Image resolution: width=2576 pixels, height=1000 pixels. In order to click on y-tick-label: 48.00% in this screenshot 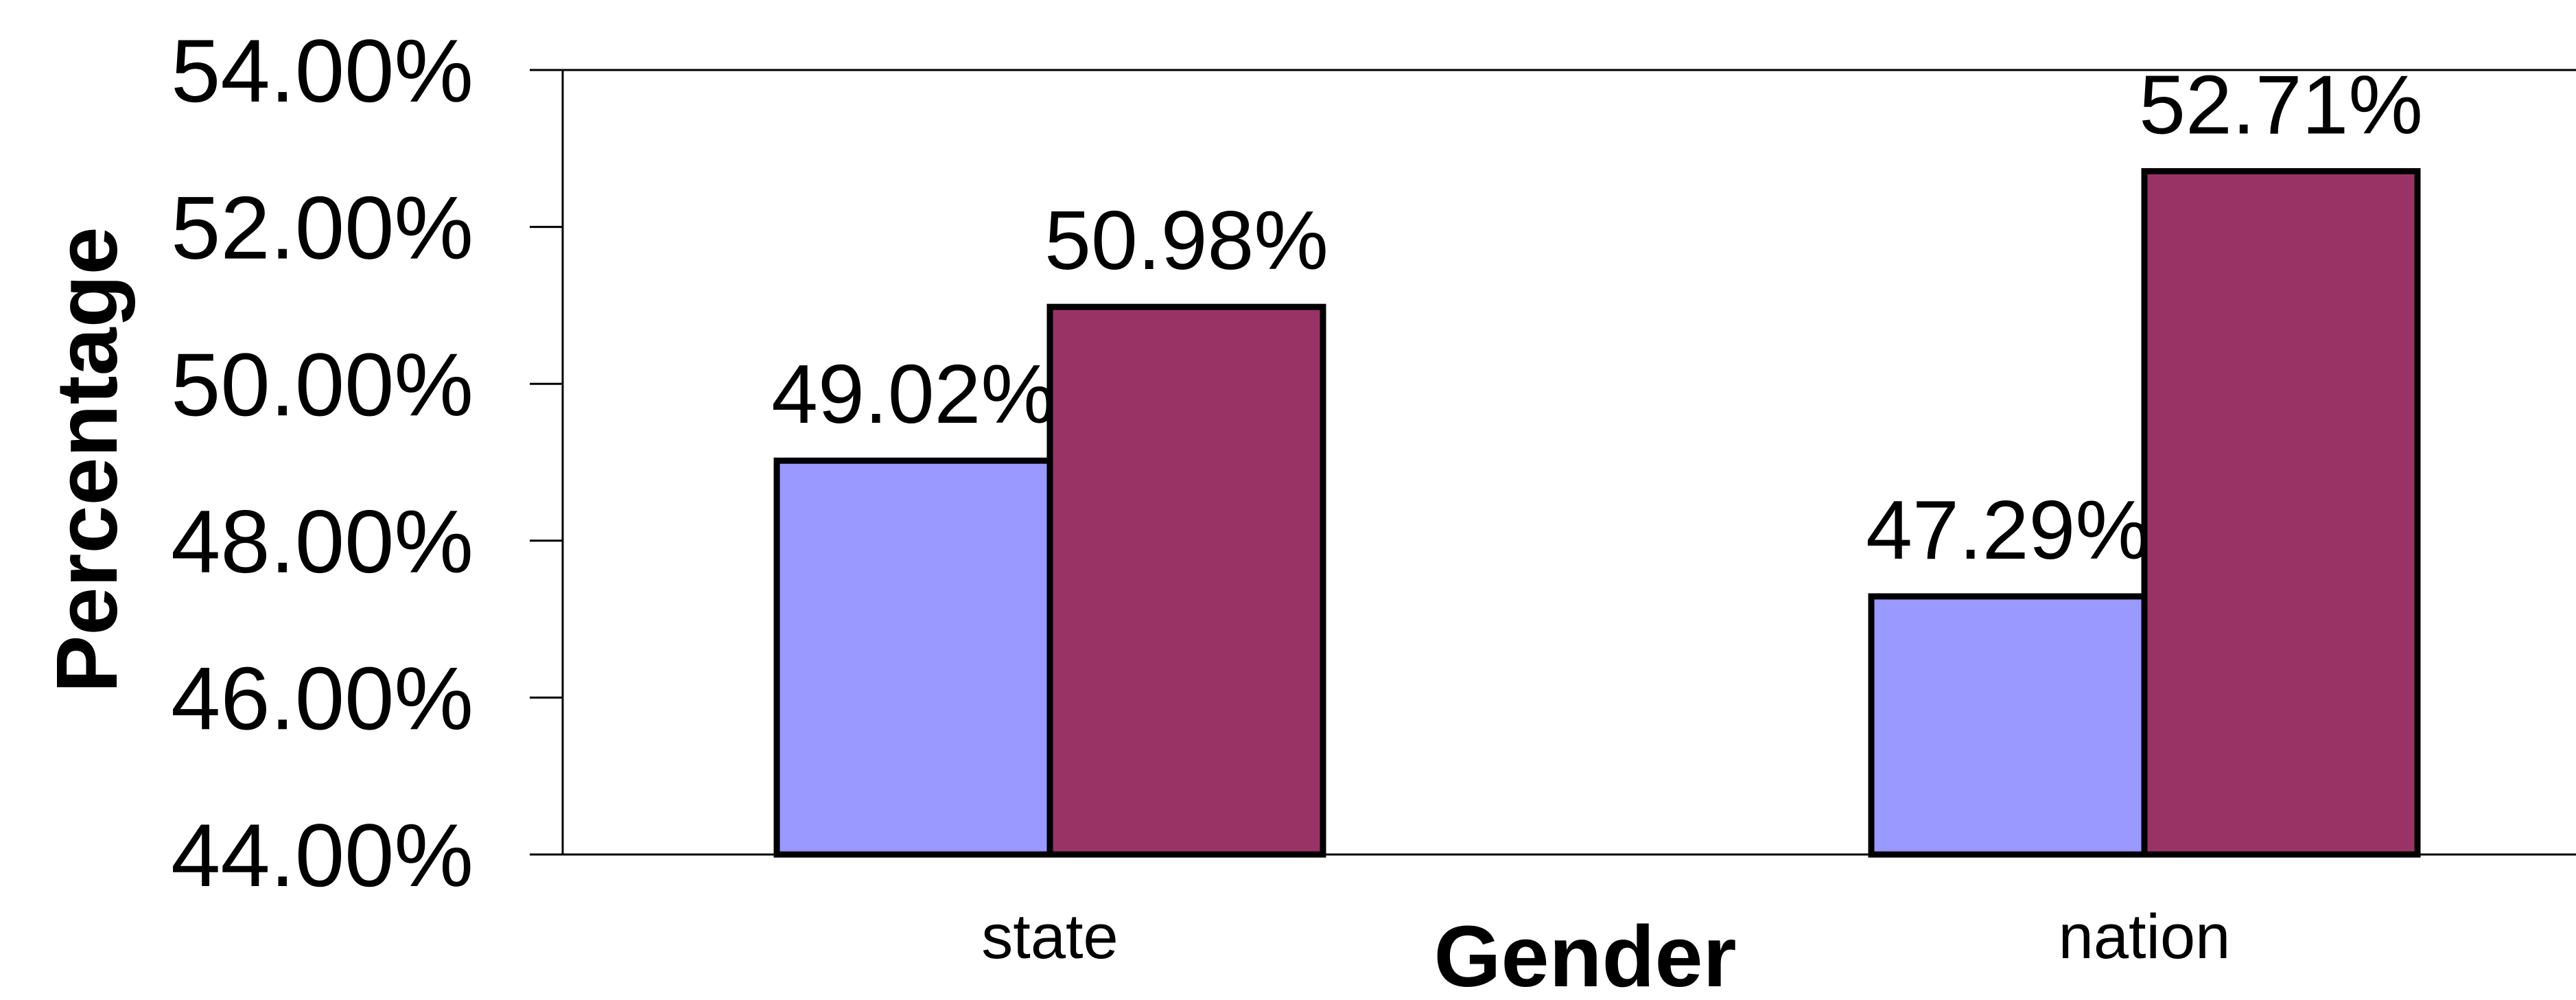, I will do `click(322, 541)`.